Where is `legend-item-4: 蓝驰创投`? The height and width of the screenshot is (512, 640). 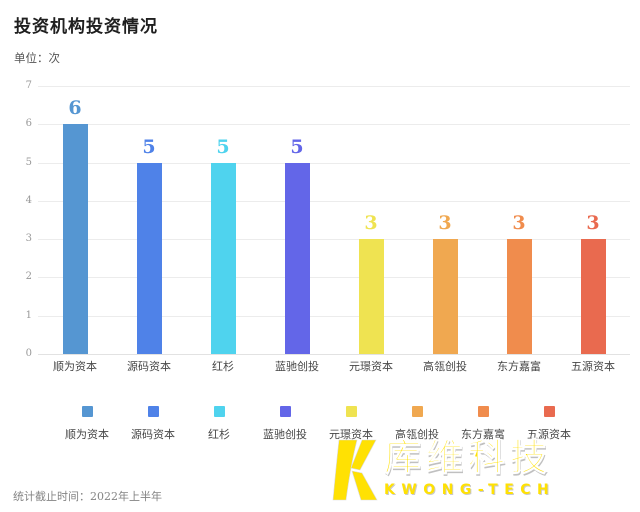 legend-item-4: 蓝驰创投 is located at coordinates (285, 424).